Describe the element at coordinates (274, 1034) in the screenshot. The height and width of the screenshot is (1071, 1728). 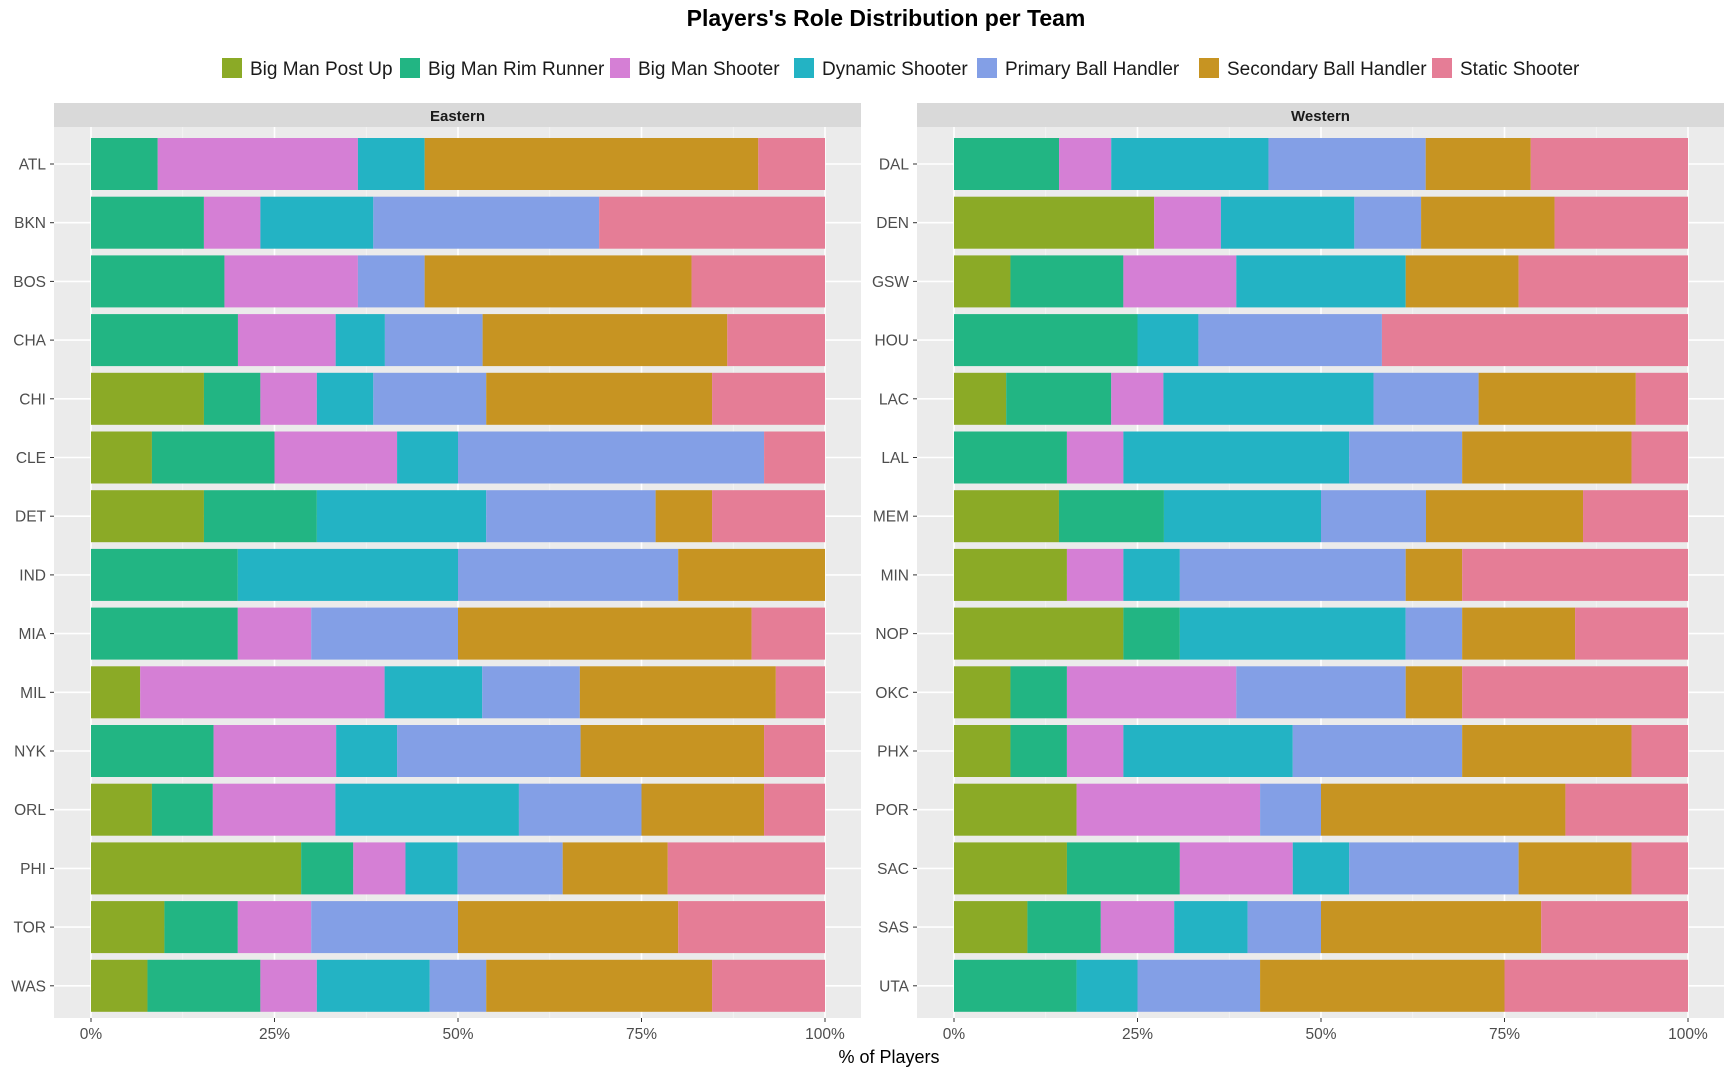
I see `x-tick-label: 25%` at that location.